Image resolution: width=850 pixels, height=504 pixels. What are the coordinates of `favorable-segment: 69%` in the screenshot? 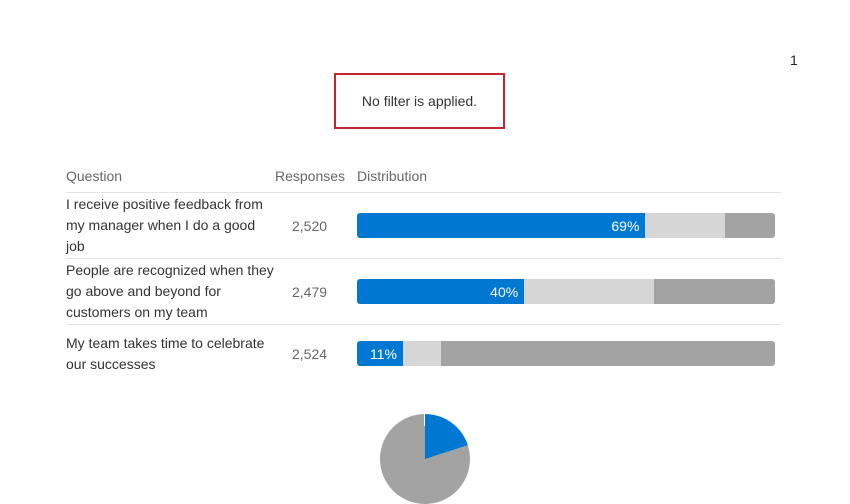 It's located at (501, 225).